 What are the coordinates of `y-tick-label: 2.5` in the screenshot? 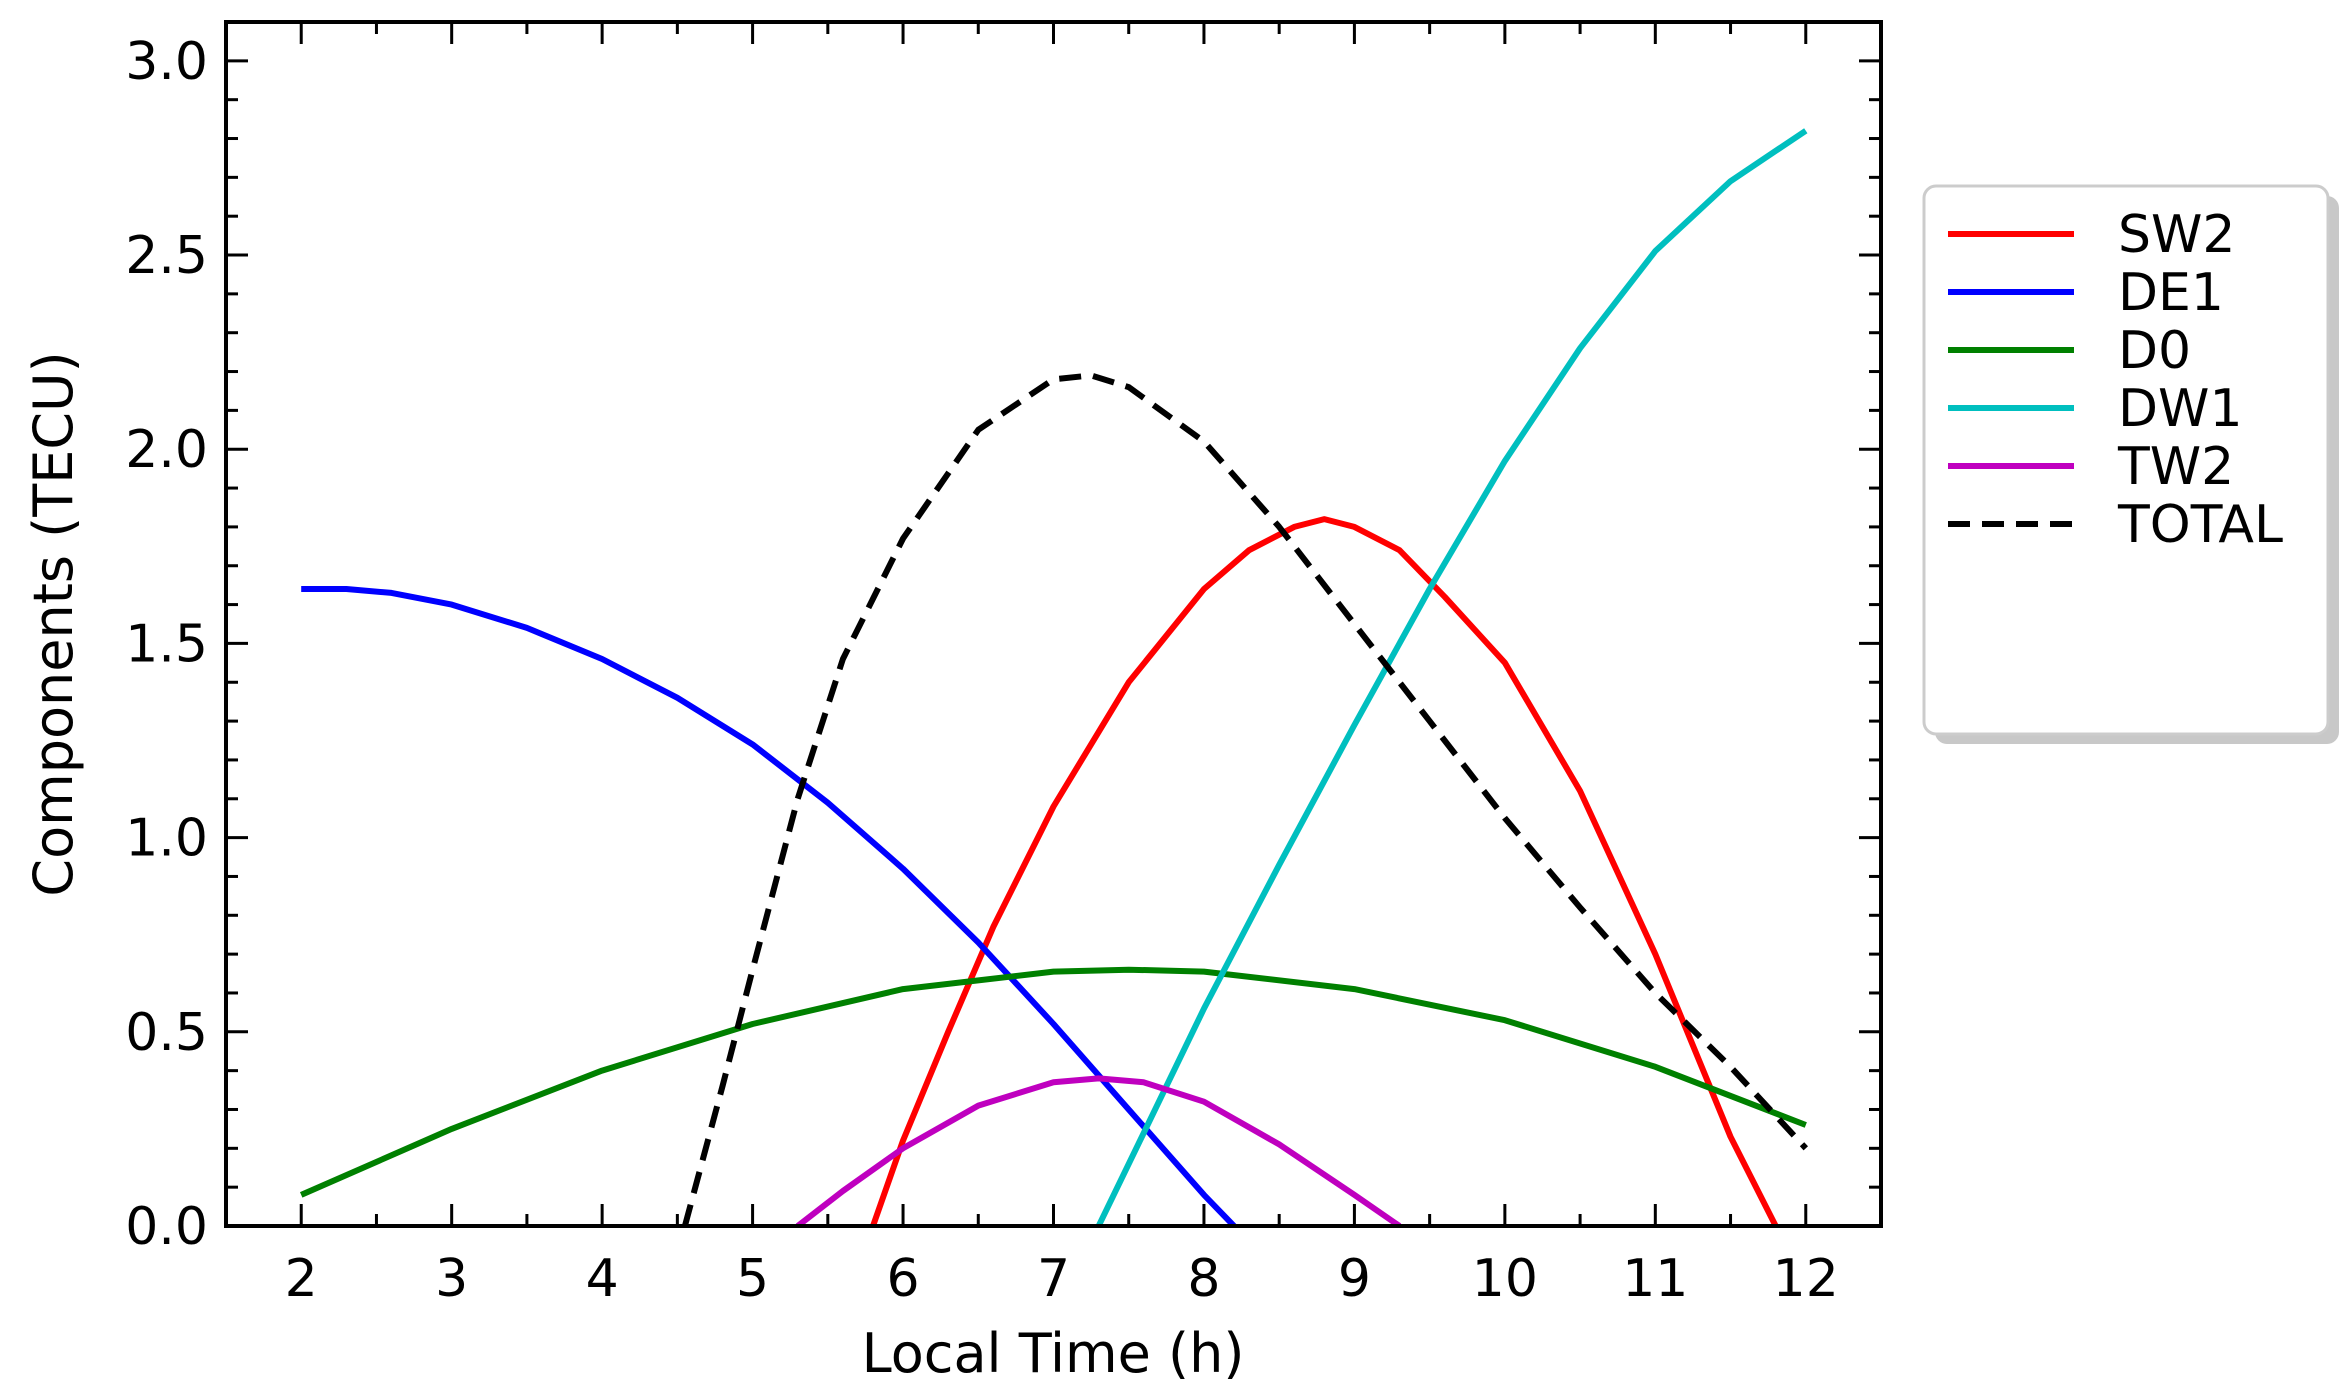 It's located at (166, 256).